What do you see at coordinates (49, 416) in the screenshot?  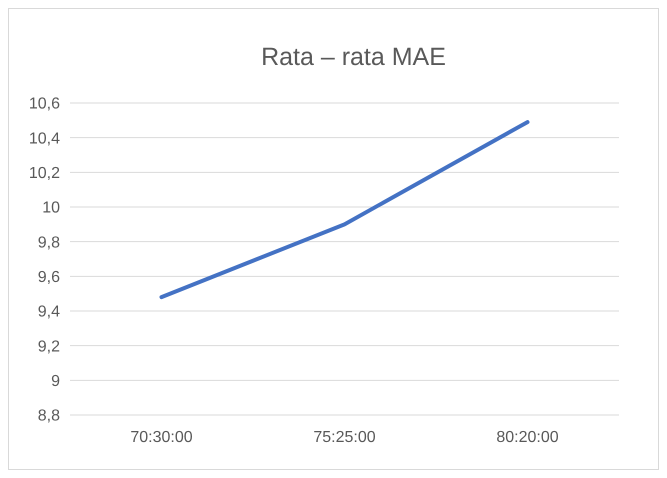 I see `y-tick-label: 8,8` at bounding box center [49, 416].